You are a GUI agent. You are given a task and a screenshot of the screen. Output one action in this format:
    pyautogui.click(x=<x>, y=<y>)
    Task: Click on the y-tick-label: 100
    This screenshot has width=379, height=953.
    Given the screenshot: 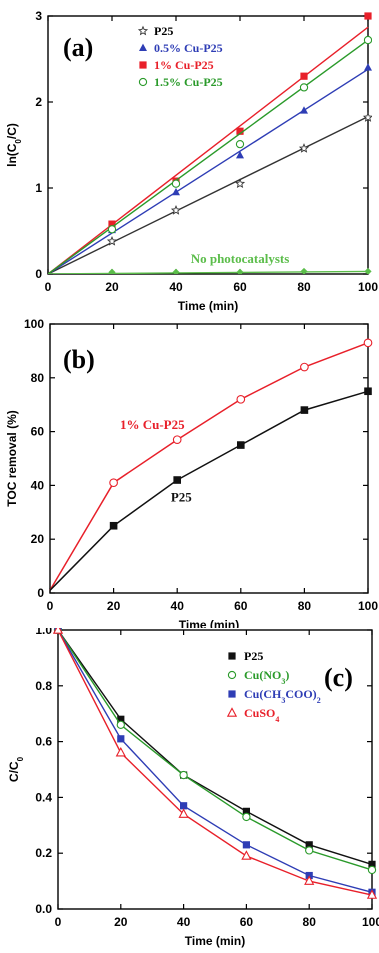 What is the action you would take?
    pyautogui.click(x=34, y=324)
    